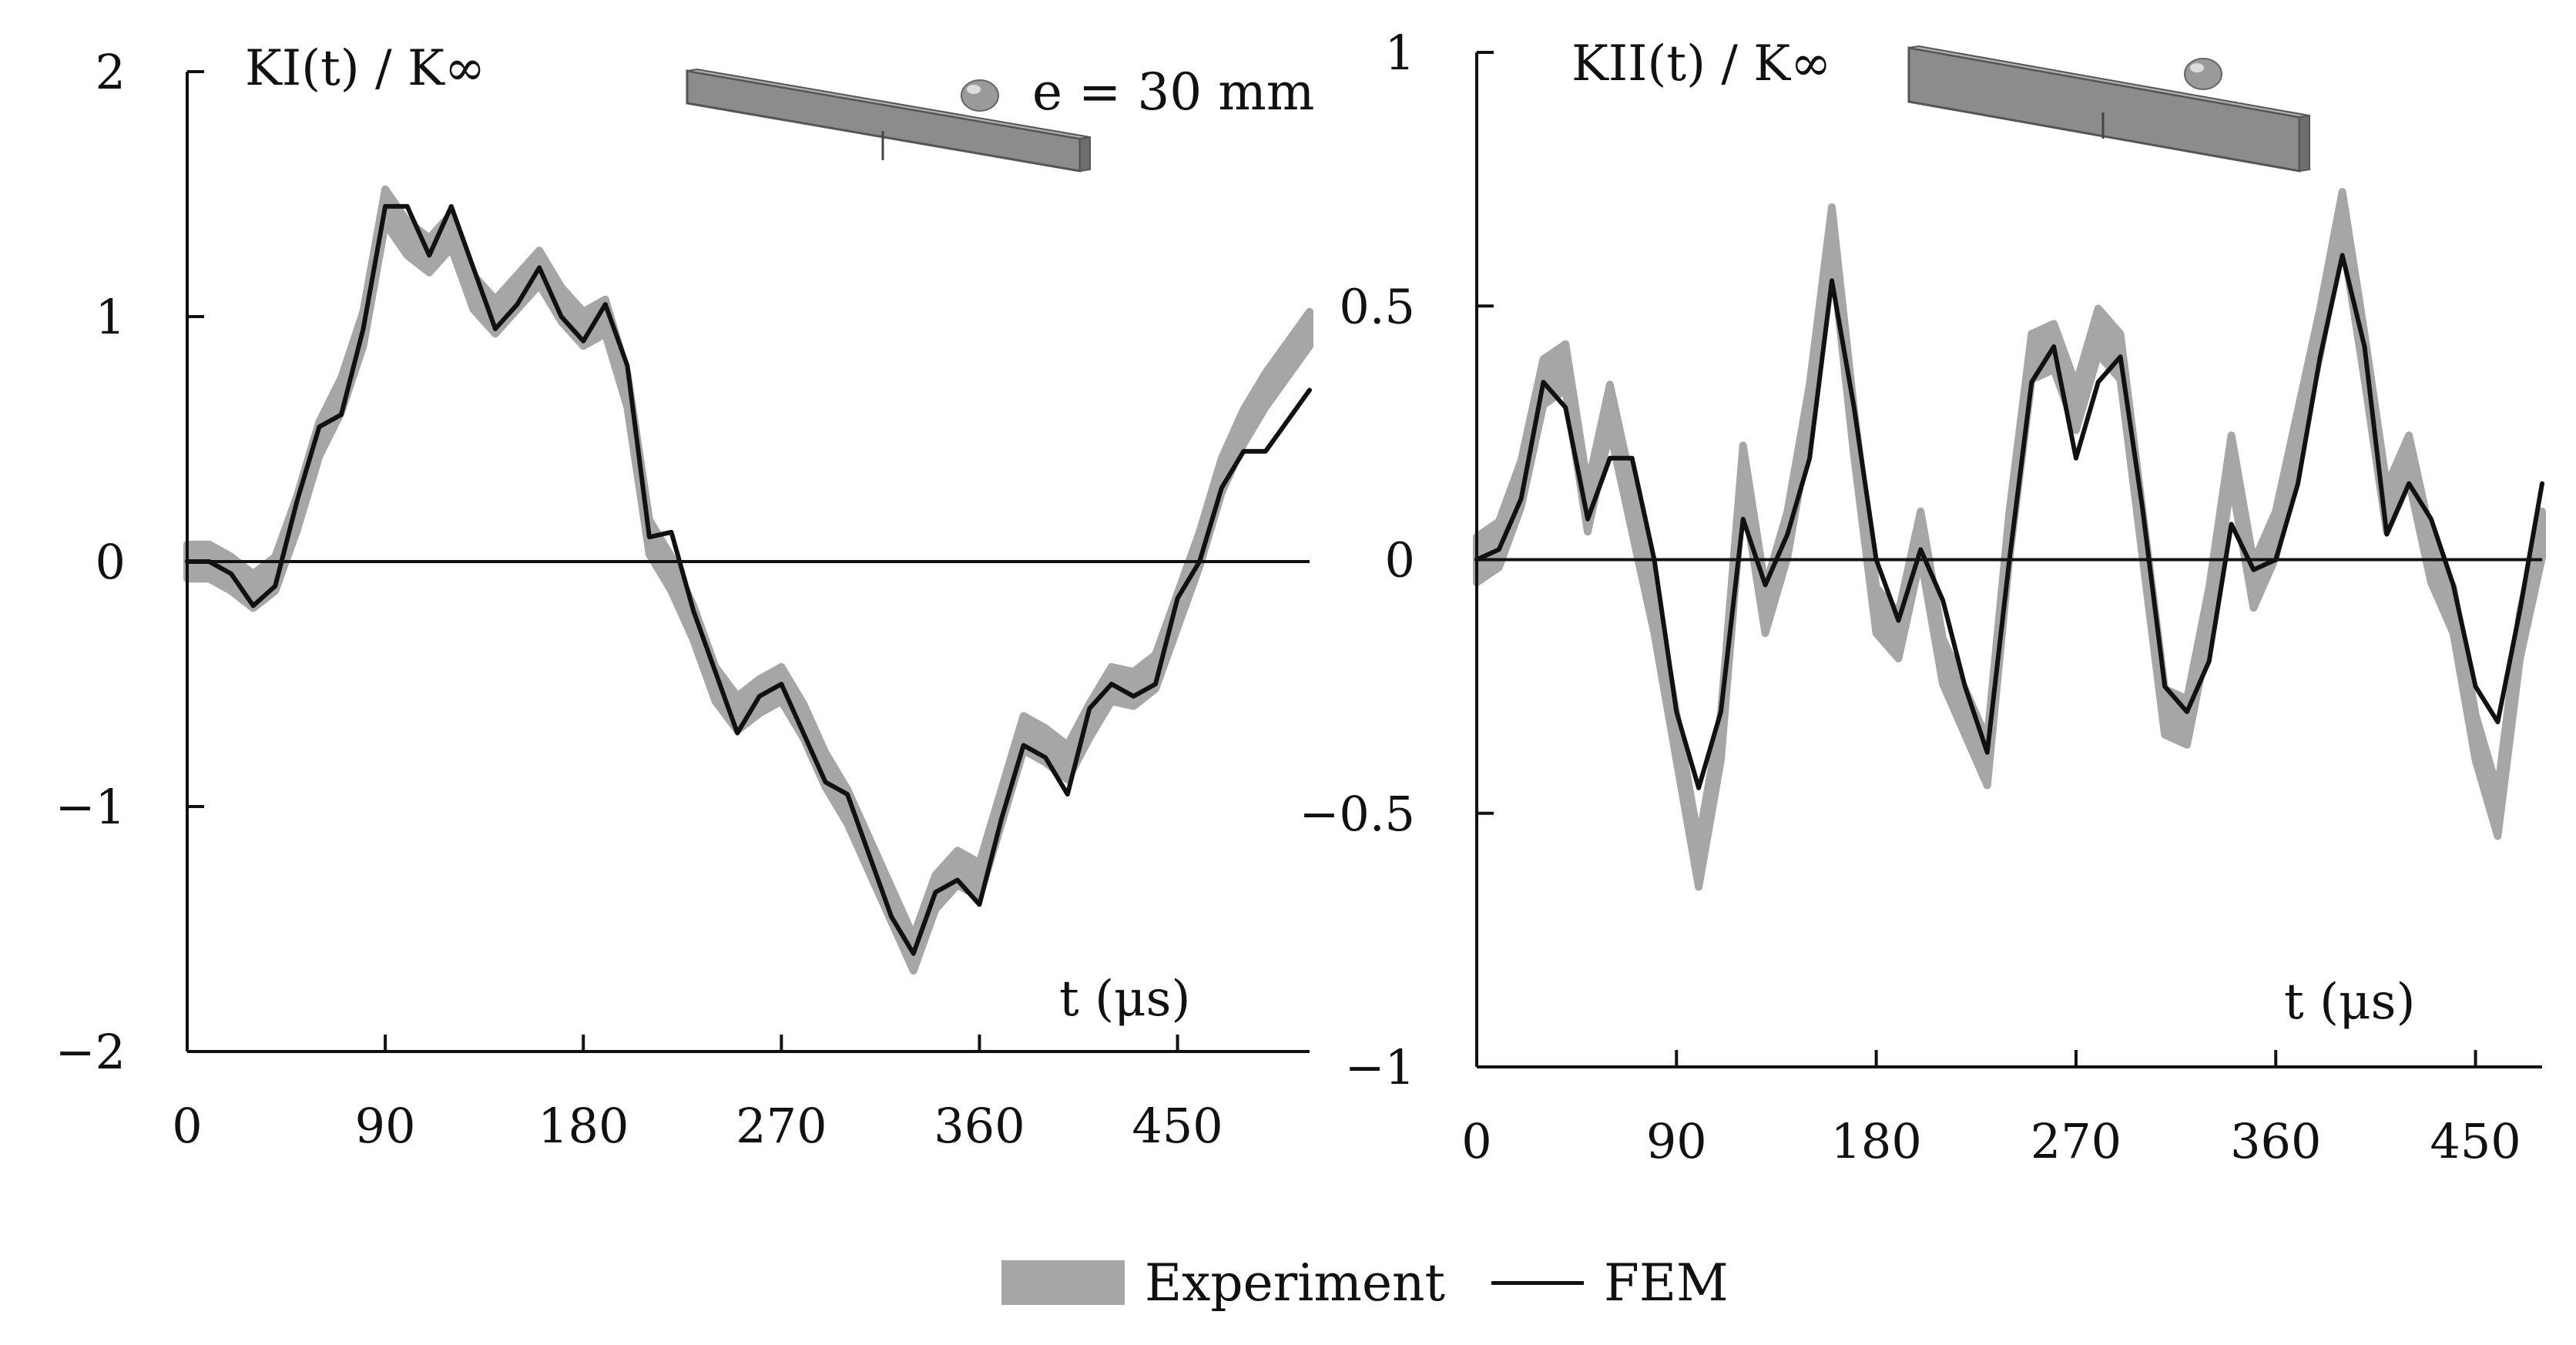 This screenshot has width=2576, height=1345. I want to click on legend-swatch-experiment, so click(1063, 1283).